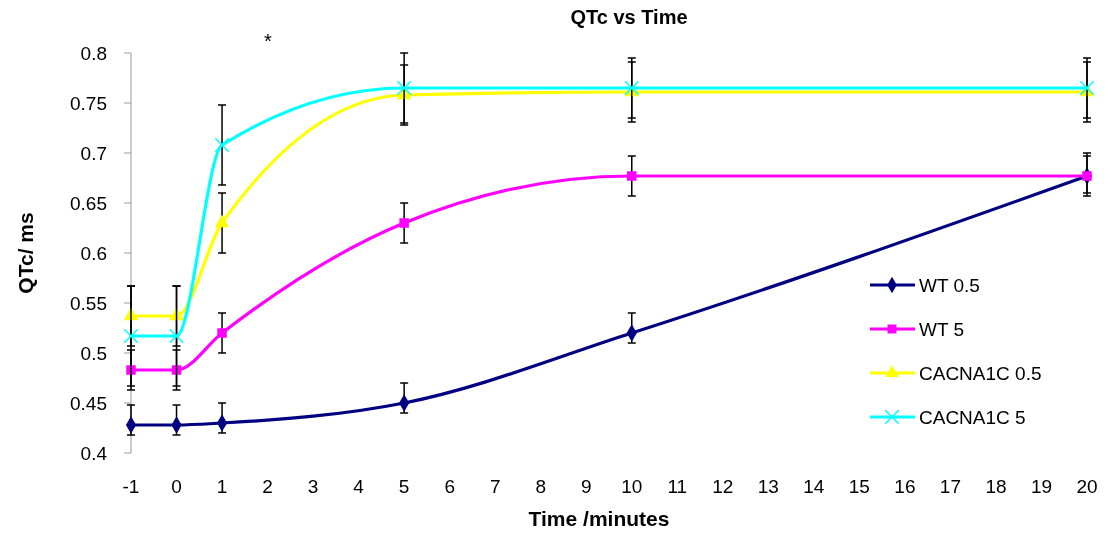 This screenshot has width=1112, height=533. Describe the element at coordinates (768, 486) in the screenshot. I see `x-tick-label: 13` at that location.